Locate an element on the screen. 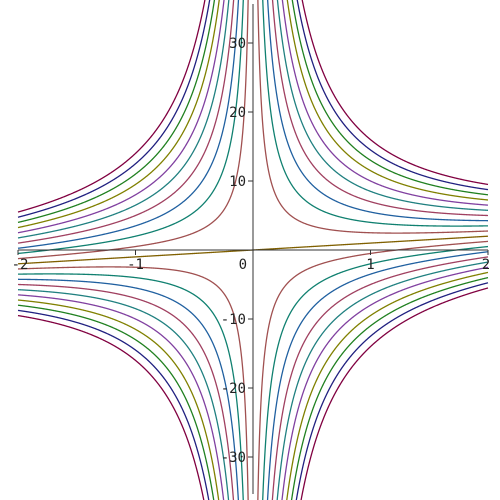  x-tick-label: -1 is located at coordinates (135, 265).